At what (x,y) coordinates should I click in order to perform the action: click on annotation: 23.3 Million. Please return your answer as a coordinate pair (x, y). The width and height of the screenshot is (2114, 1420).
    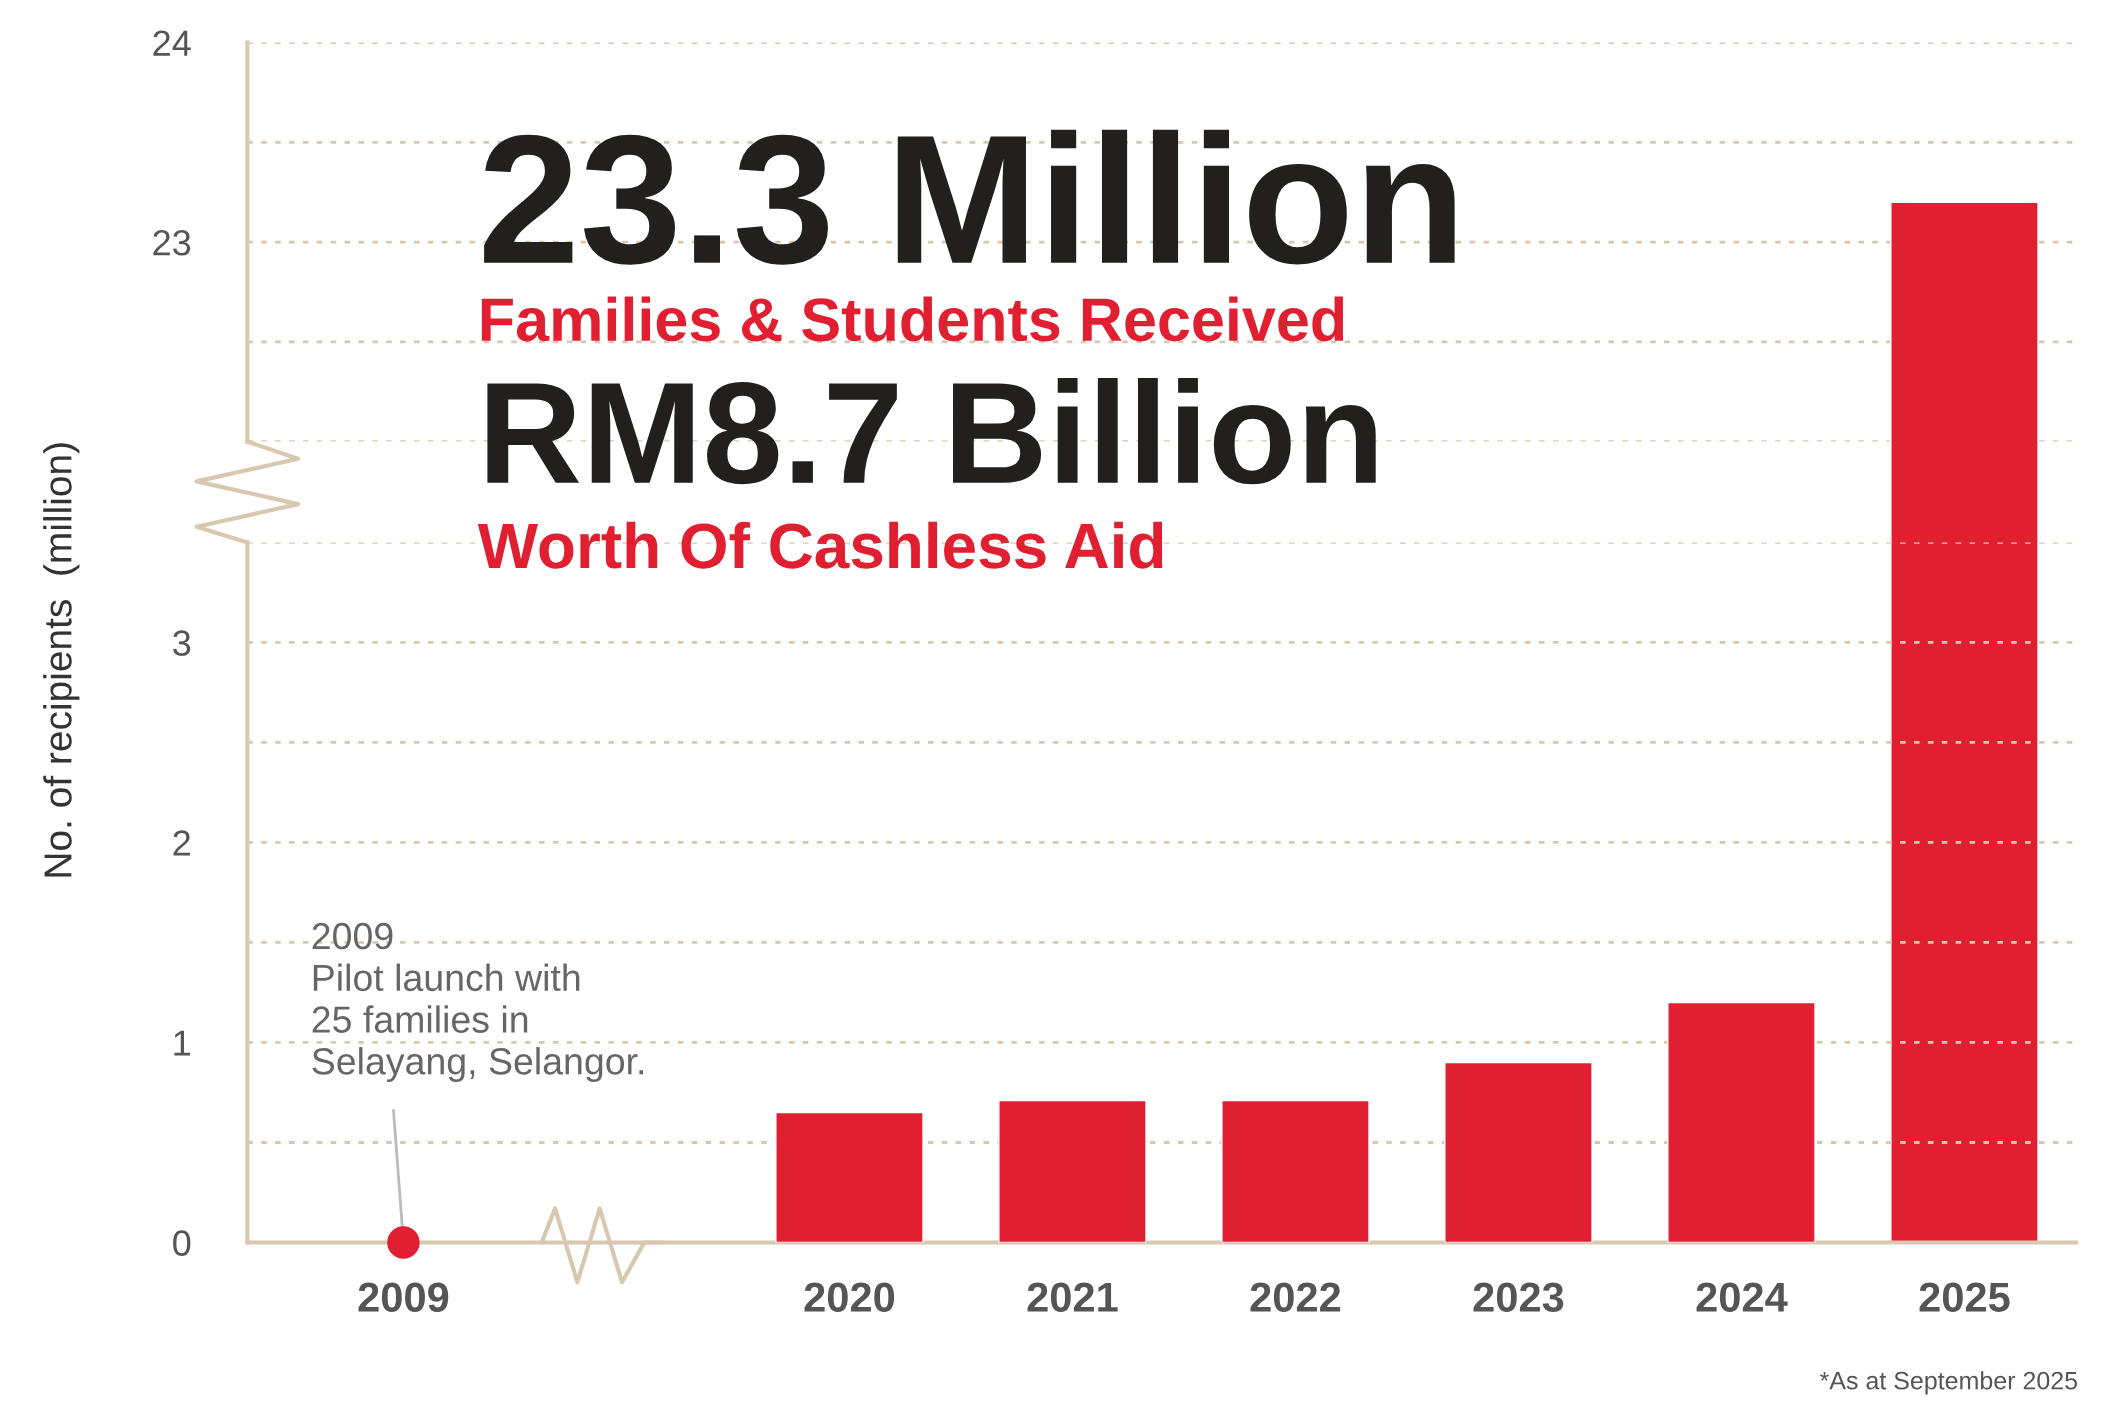
    Looking at the image, I should click on (969, 197).